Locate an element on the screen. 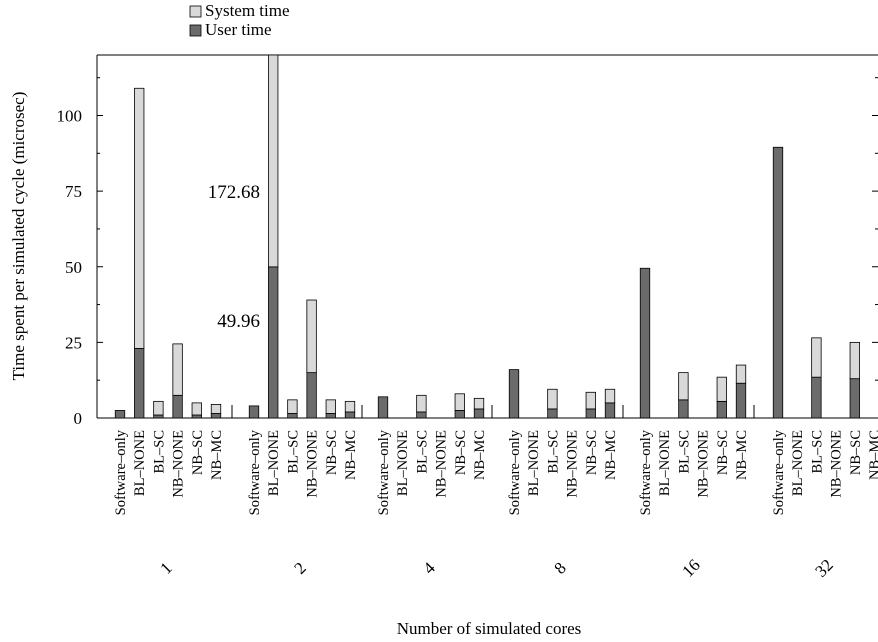  bar-system-1-NB-SC is located at coordinates (196, 409).